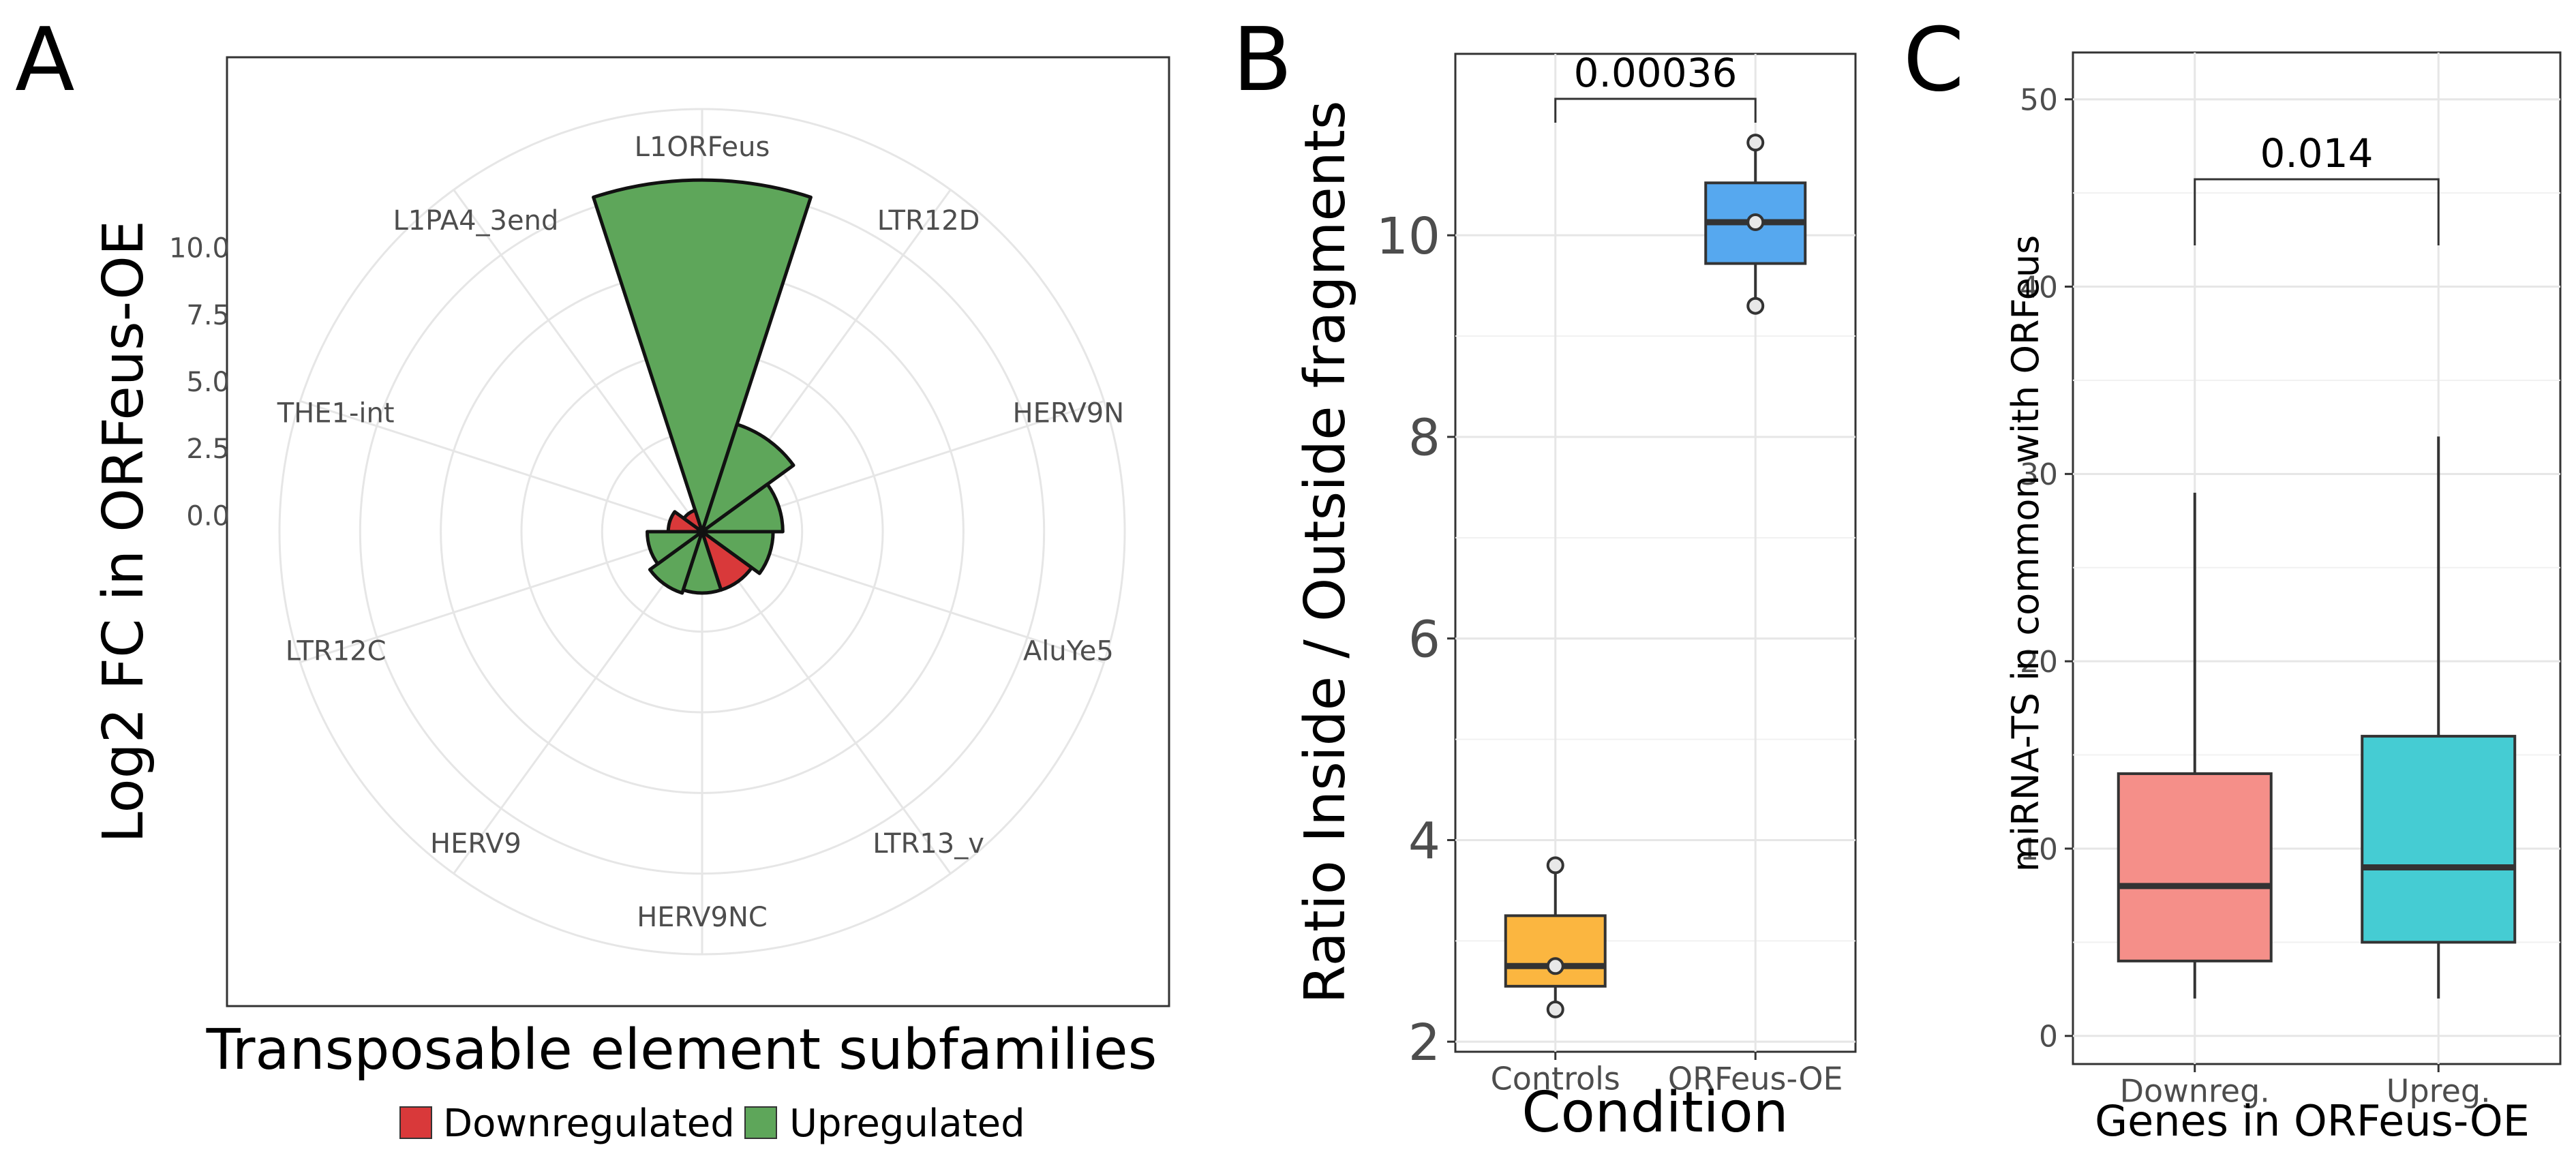 The image size is (2576, 1169). Describe the element at coordinates (1325, 551) in the screenshot. I see `panel-b-y-axis-title: Ratio Inside / Outside fragments` at that location.